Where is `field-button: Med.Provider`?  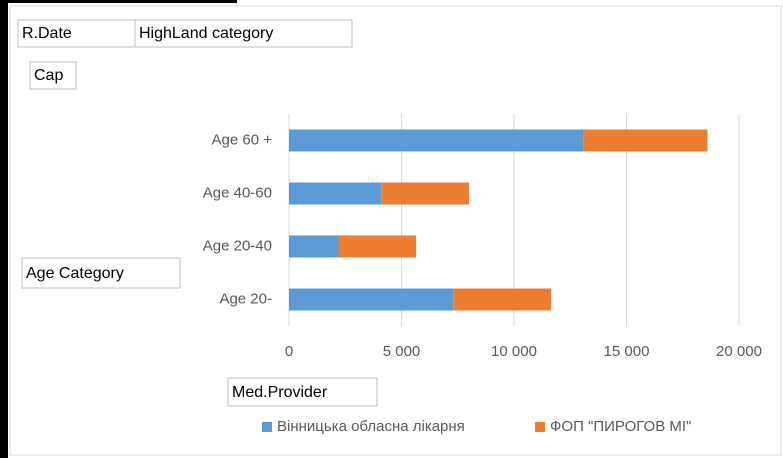 field-button: Med.Provider is located at coordinates (302, 392).